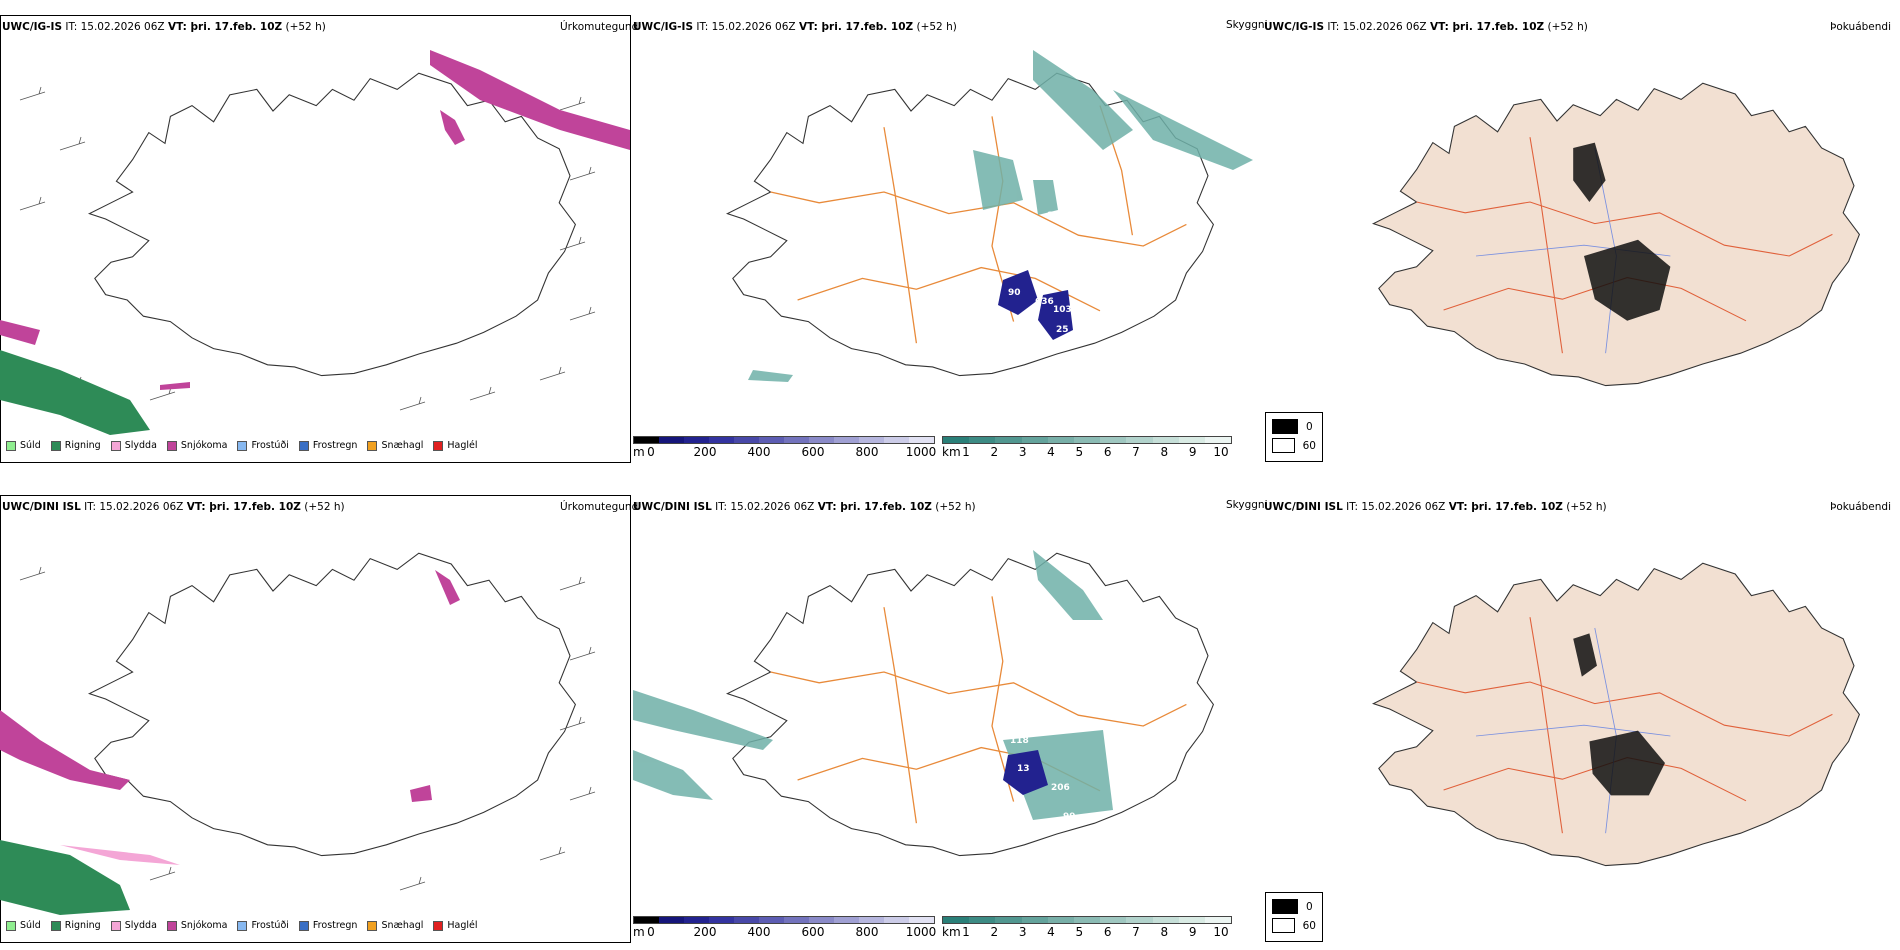 Image resolution: width=1900 pixels, height=950 pixels. Describe the element at coordinates (1051, 452) in the screenshot. I see `colorbar-tick: 4` at that location.